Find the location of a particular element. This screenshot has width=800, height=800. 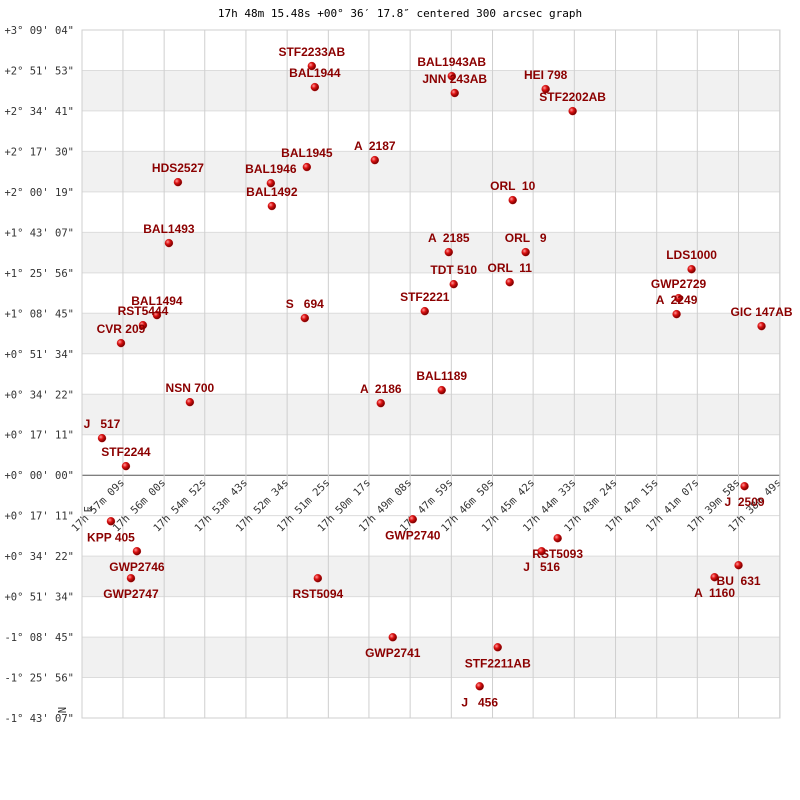

star-label: STF2221 is located at coordinates (425, 297).